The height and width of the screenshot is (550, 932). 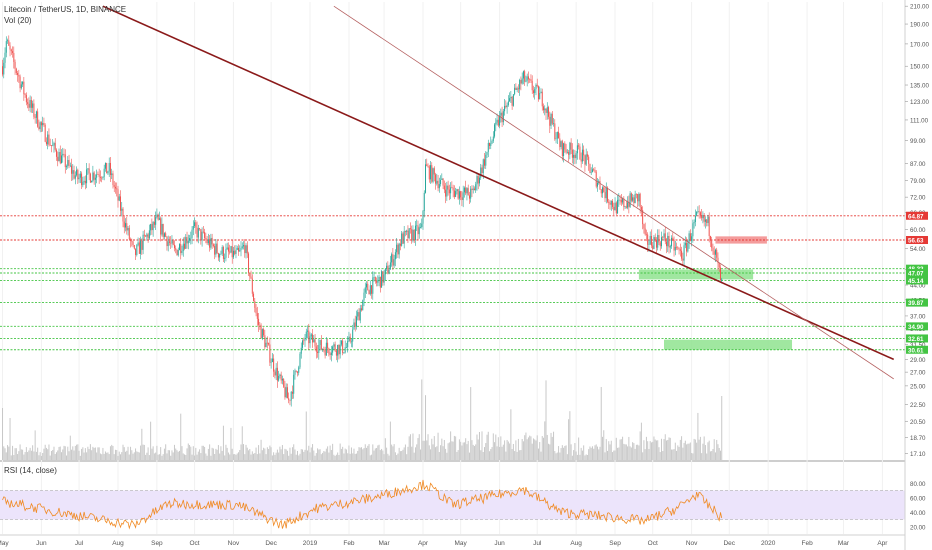 What do you see at coordinates (919, 86) in the screenshot?
I see `price-tick-label: 135.00` at bounding box center [919, 86].